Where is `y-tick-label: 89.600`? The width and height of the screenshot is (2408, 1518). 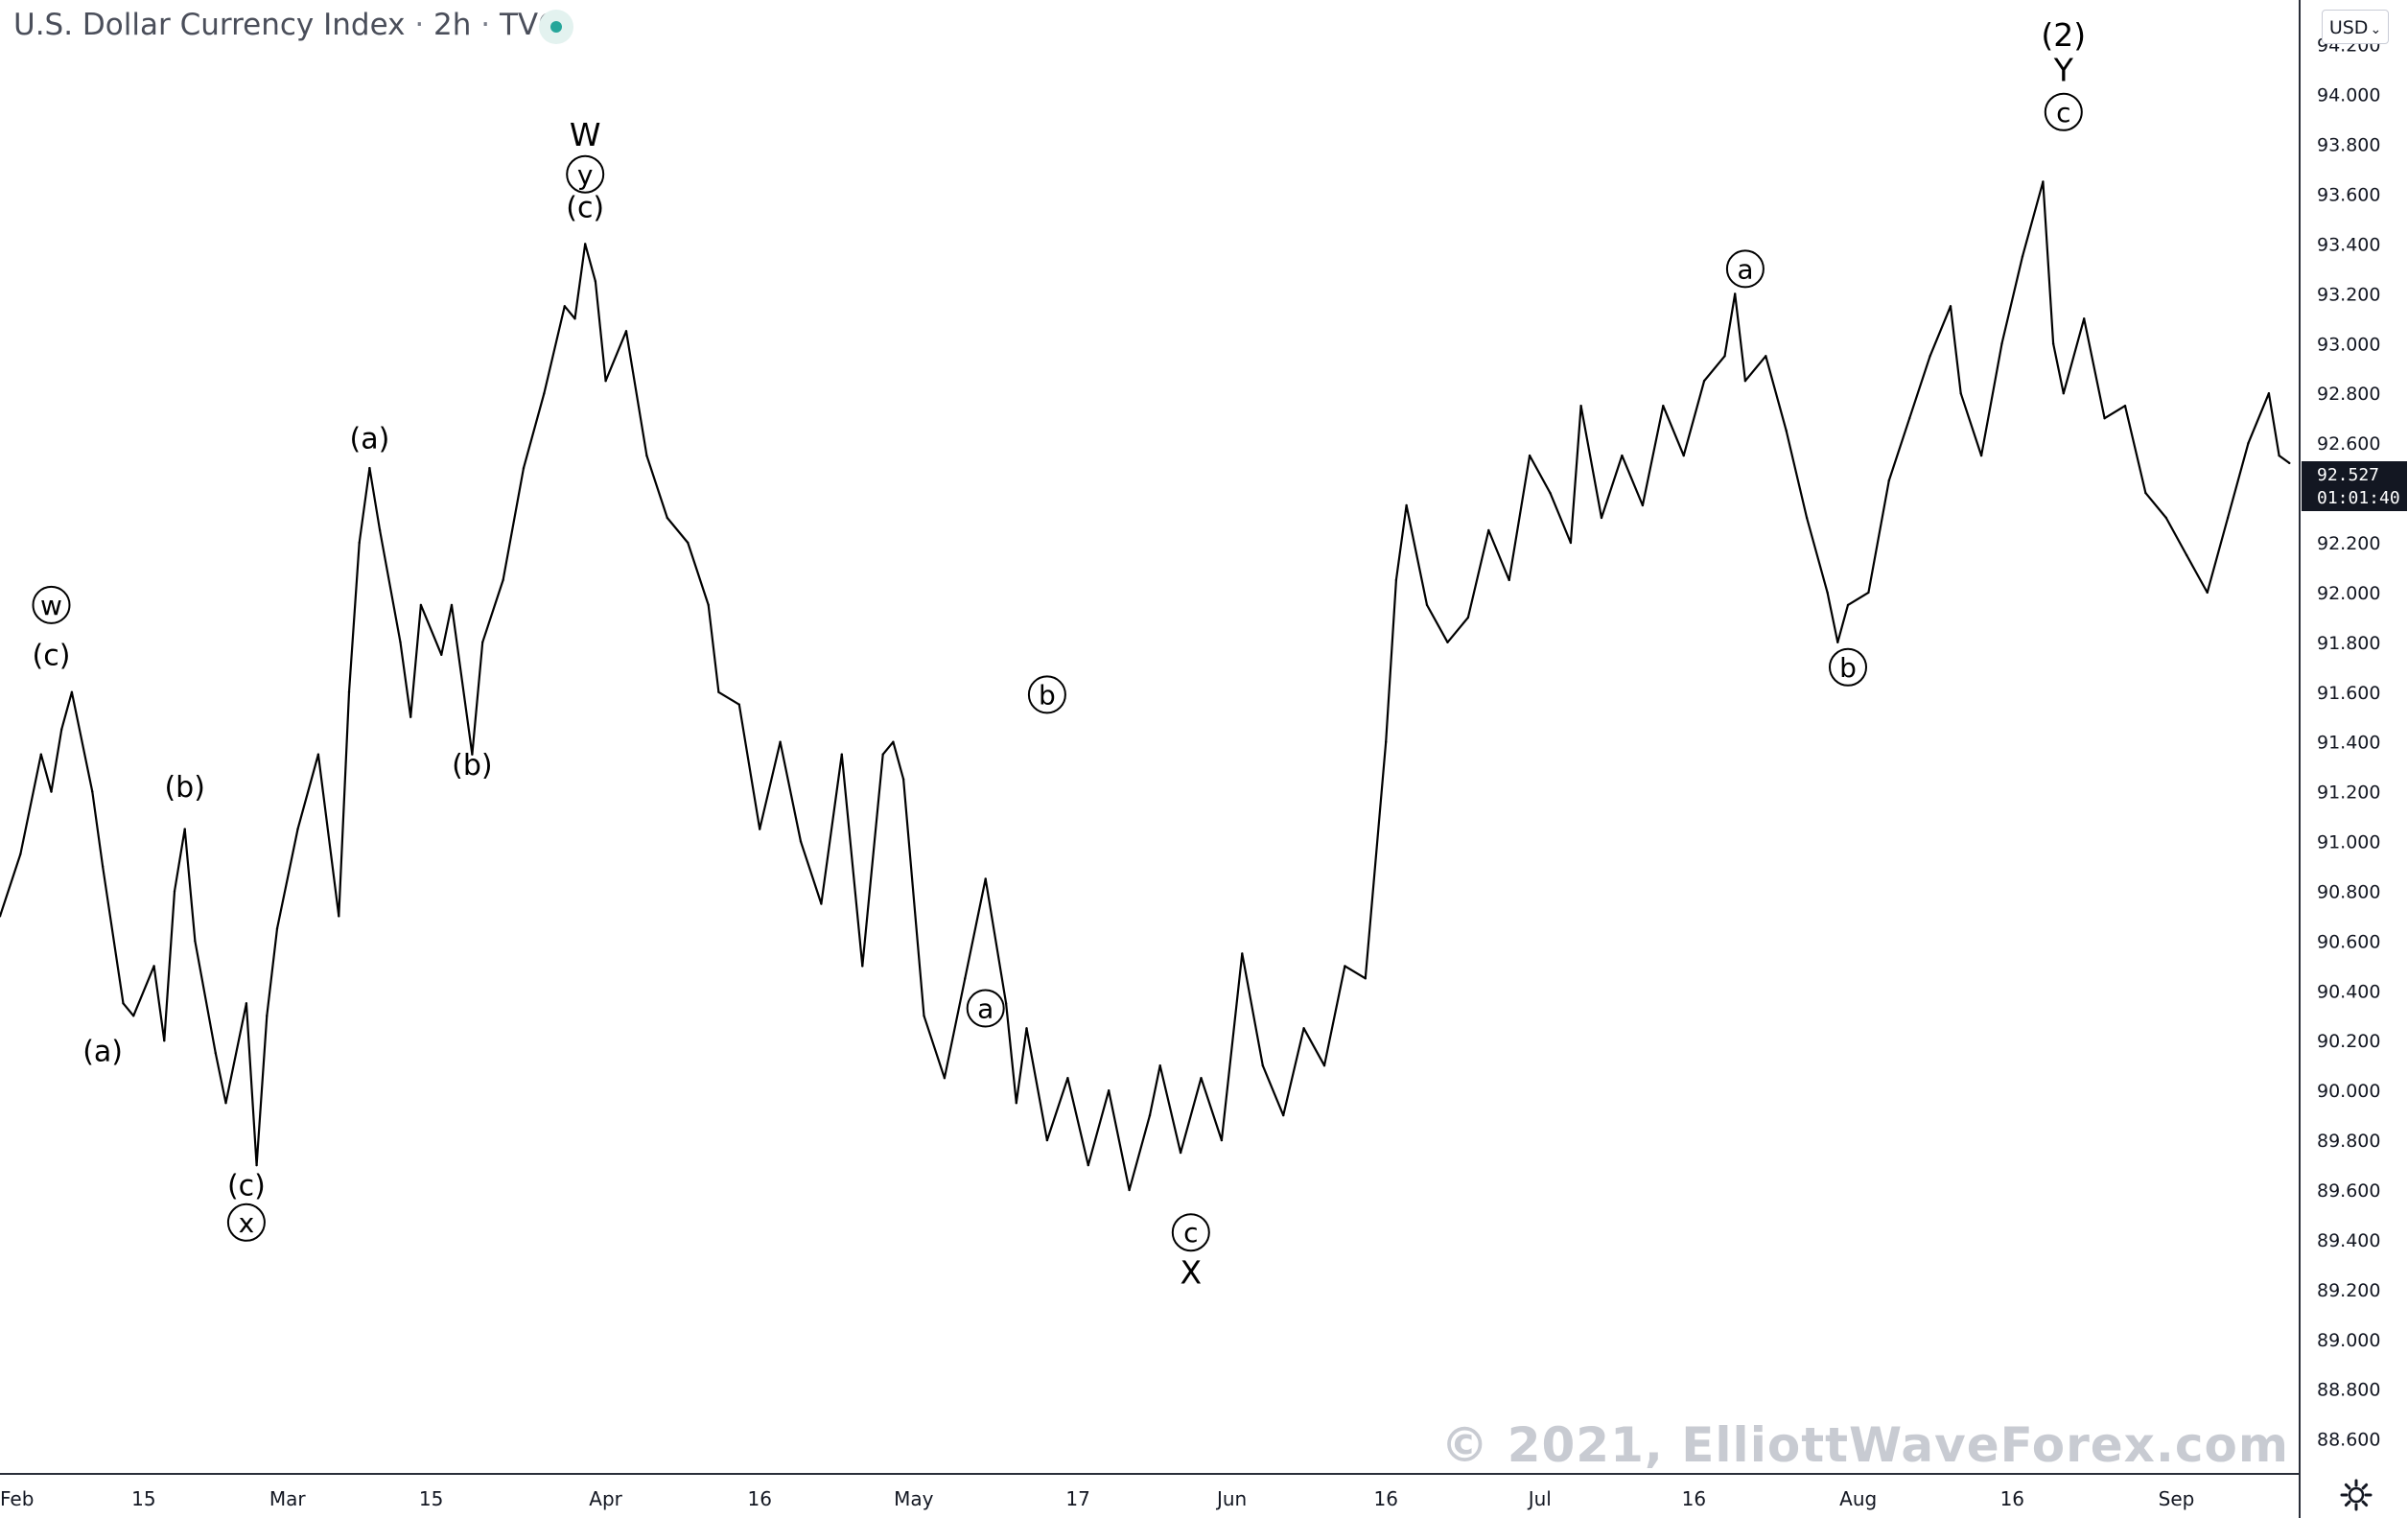
y-tick-label: 89.600 is located at coordinates (2348, 1191).